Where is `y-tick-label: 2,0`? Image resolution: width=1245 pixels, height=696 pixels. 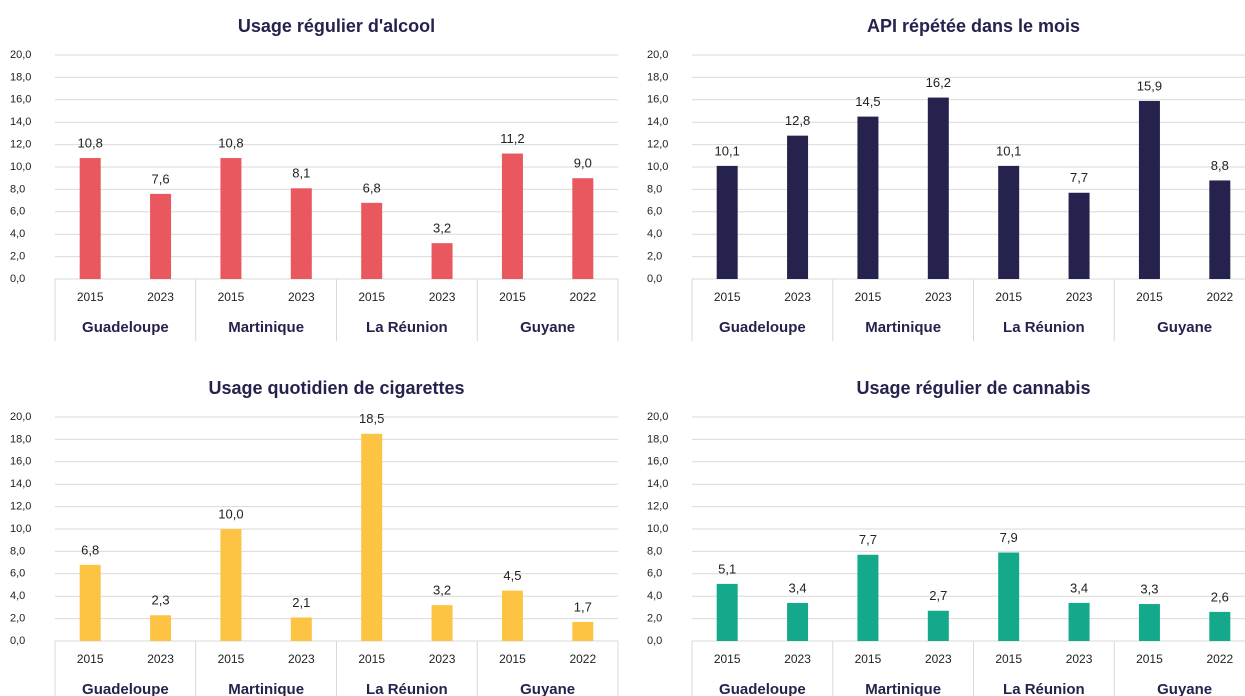
y-tick-label: 2,0 is located at coordinates (17, 619).